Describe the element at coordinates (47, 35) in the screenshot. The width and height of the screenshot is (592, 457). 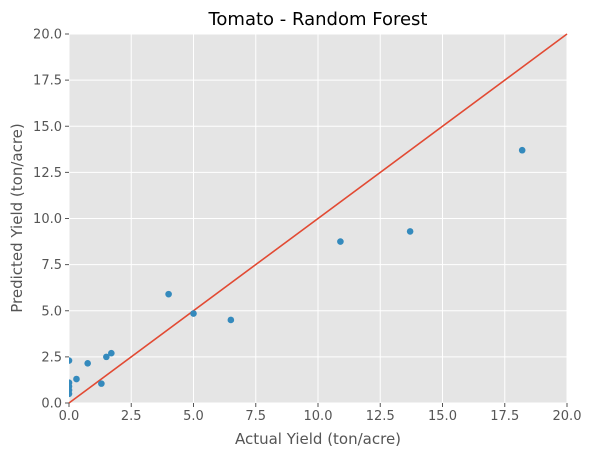
I see `y-tick-label: 20.0` at that location.